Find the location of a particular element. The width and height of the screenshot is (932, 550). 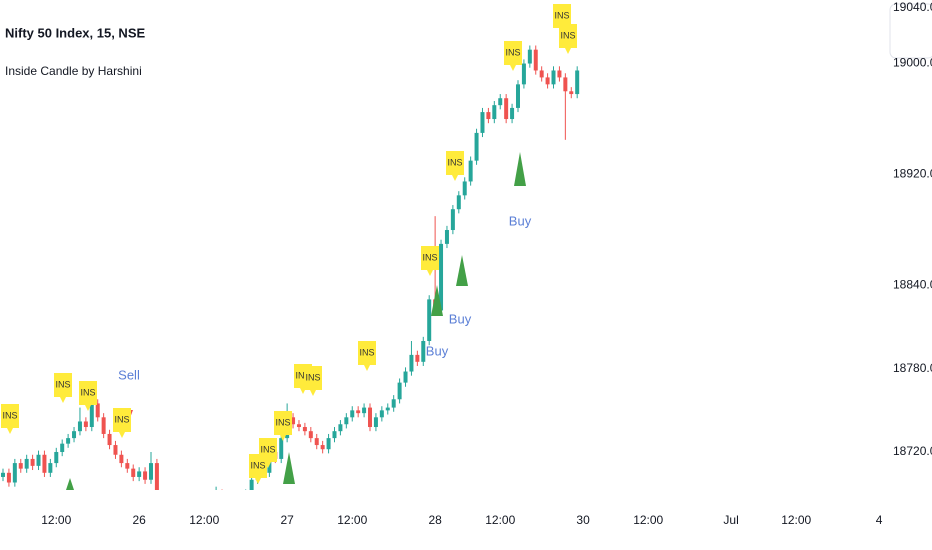

y-tick-label: 18720.00 is located at coordinates (912, 451).